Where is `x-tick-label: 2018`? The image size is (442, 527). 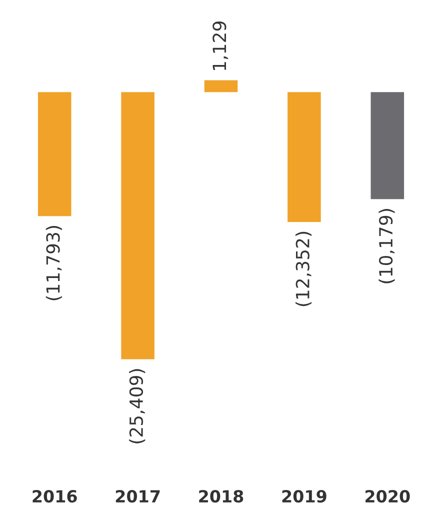
x-tick-label: 2018 is located at coordinates (221, 496).